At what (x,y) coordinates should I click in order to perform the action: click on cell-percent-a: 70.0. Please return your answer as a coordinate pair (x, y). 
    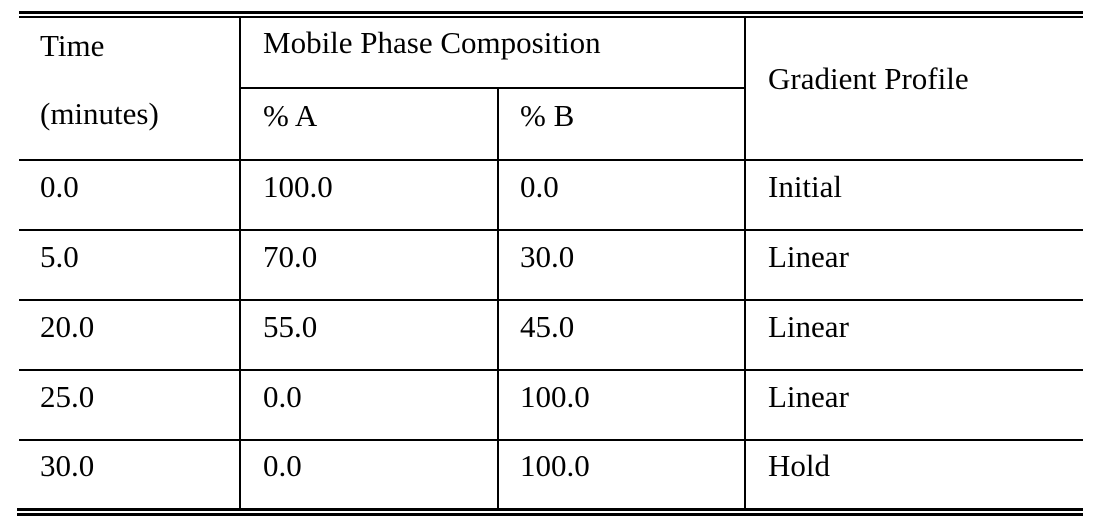
    Looking at the image, I should click on (290, 257).